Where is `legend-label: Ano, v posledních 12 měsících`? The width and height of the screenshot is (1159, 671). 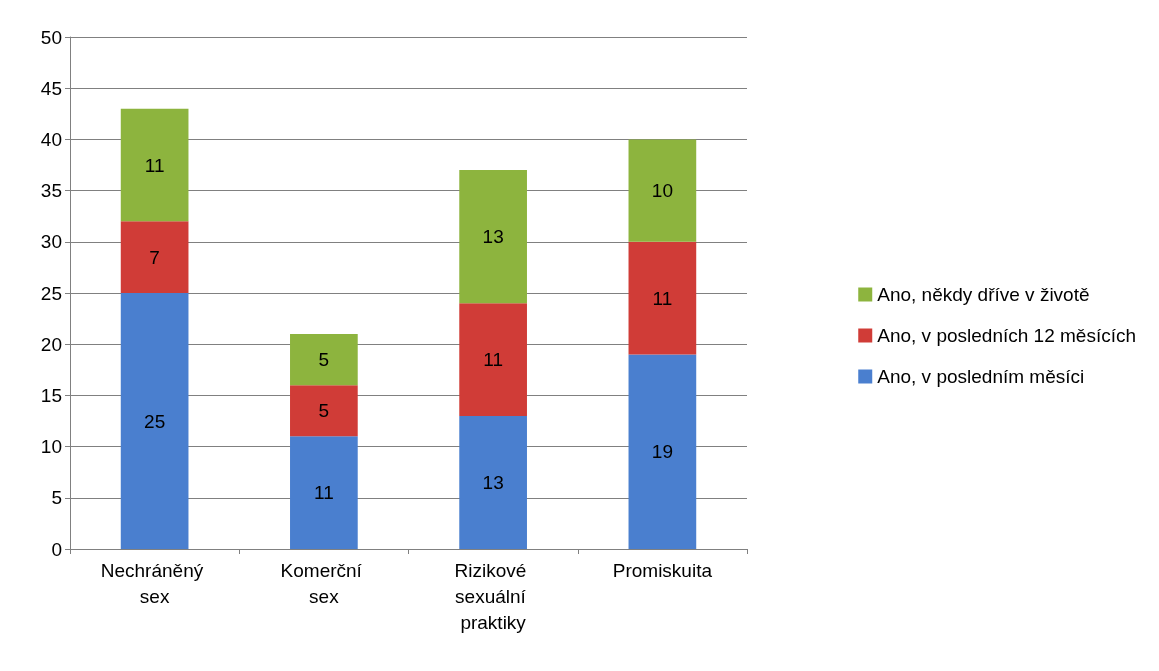
legend-label: Ano, v posledních 12 měsících is located at coordinates (1007, 335).